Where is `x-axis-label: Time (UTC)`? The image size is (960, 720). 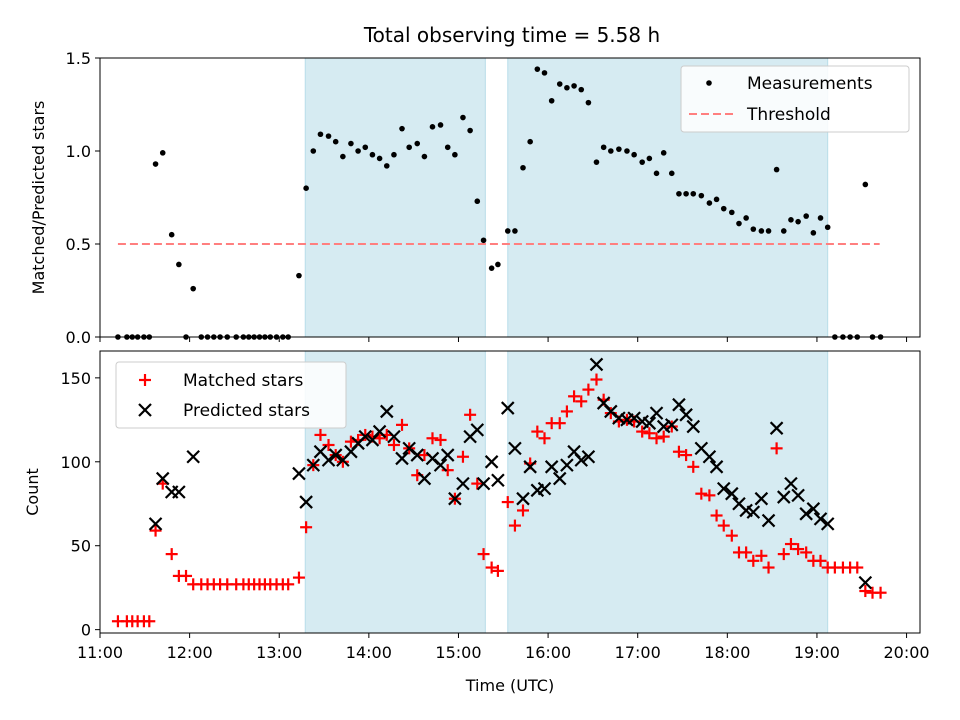
x-axis-label: Time (UTC) is located at coordinates (509, 685).